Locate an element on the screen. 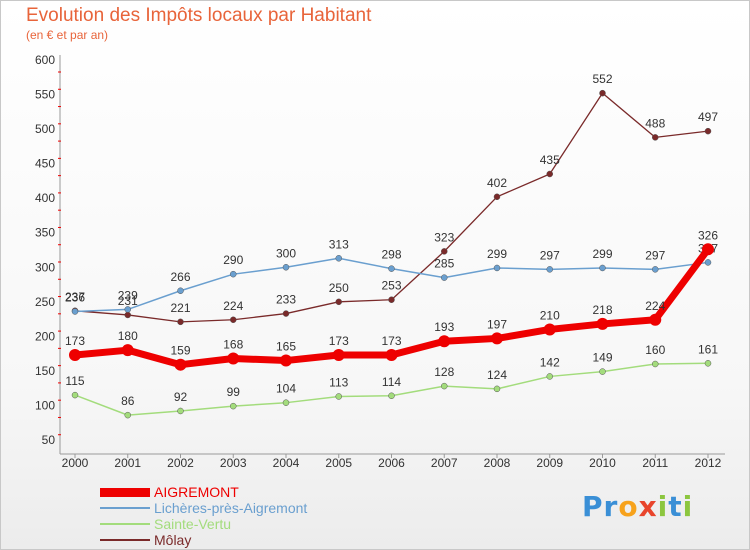 This screenshot has width=750, height=550. data-label: 300 is located at coordinates (286, 253).